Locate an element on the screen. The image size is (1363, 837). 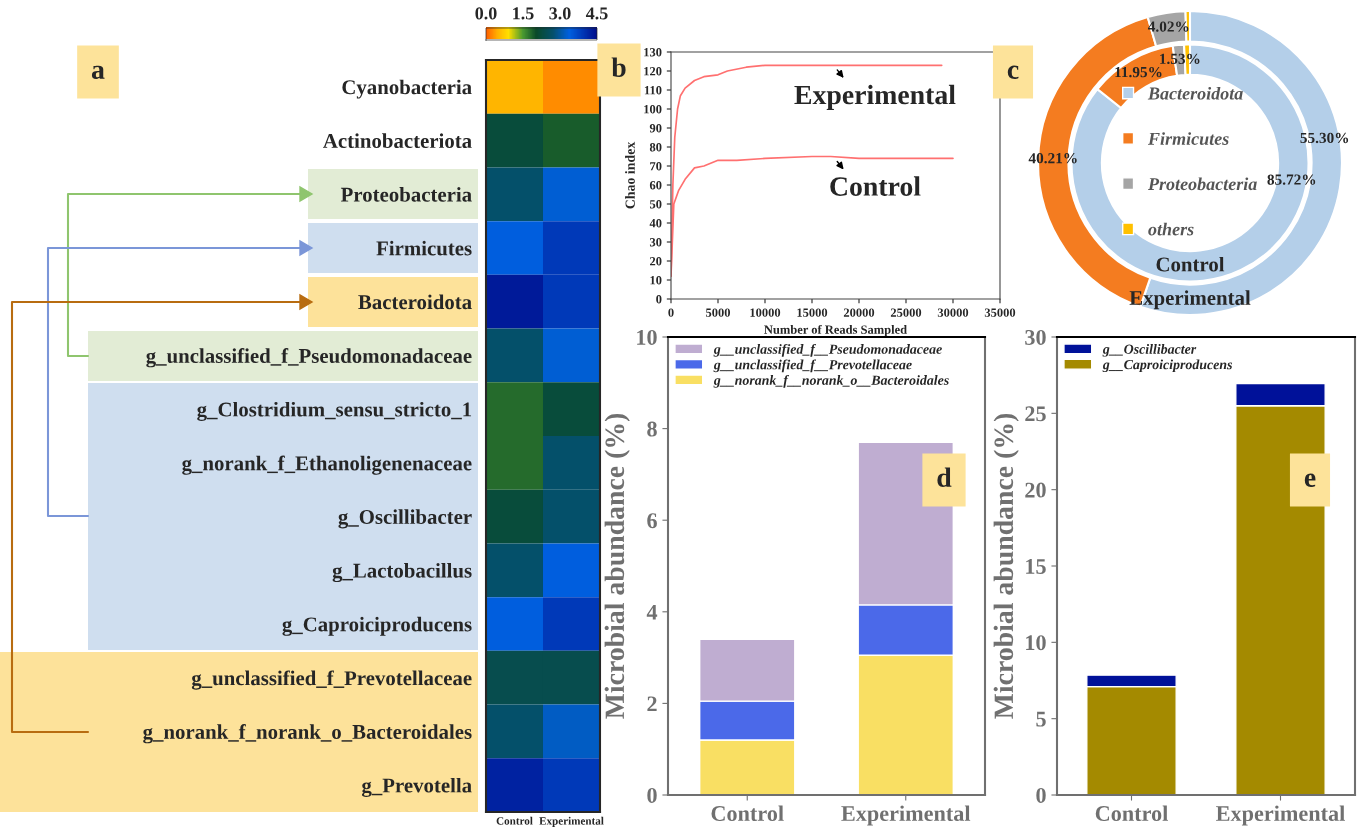
y-tick-label: g_norank_f_Ethanoligenenaceae is located at coordinates (327, 465).